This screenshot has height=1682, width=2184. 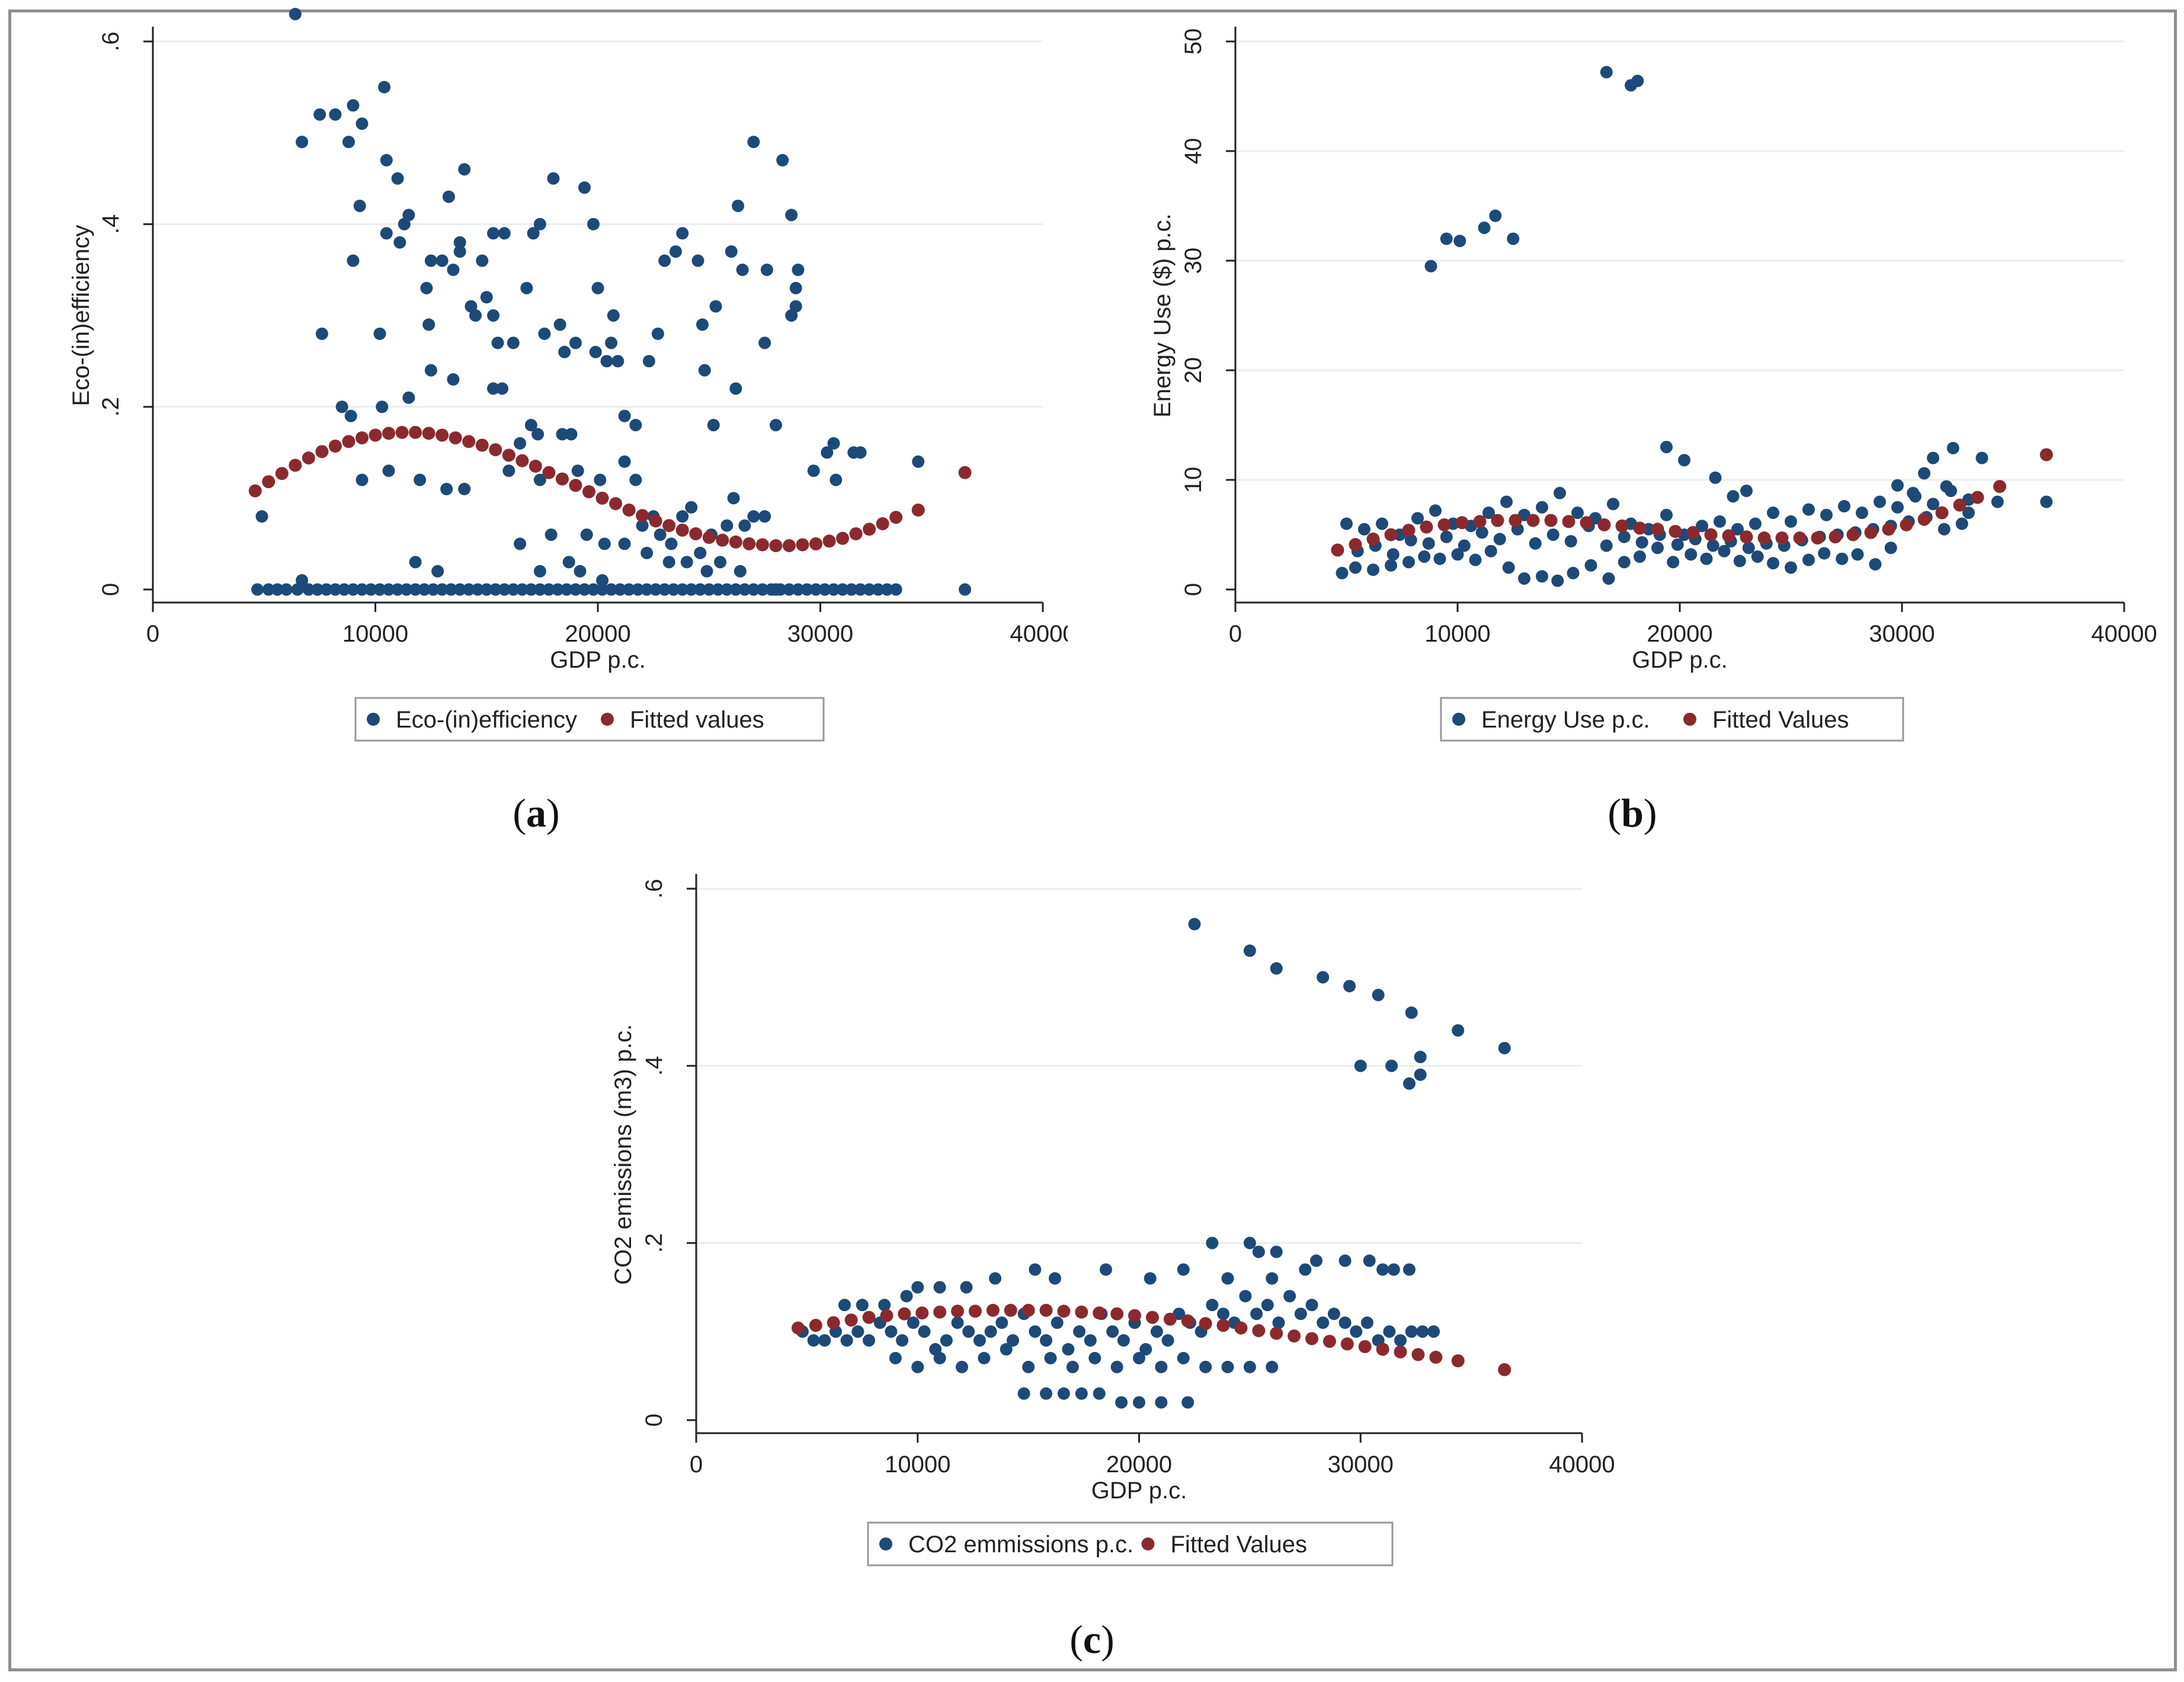 What do you see at coordinates (1614, 812) in the screenshot?
I see `caption-open-paren: (` at bounding box center [1614, 812].